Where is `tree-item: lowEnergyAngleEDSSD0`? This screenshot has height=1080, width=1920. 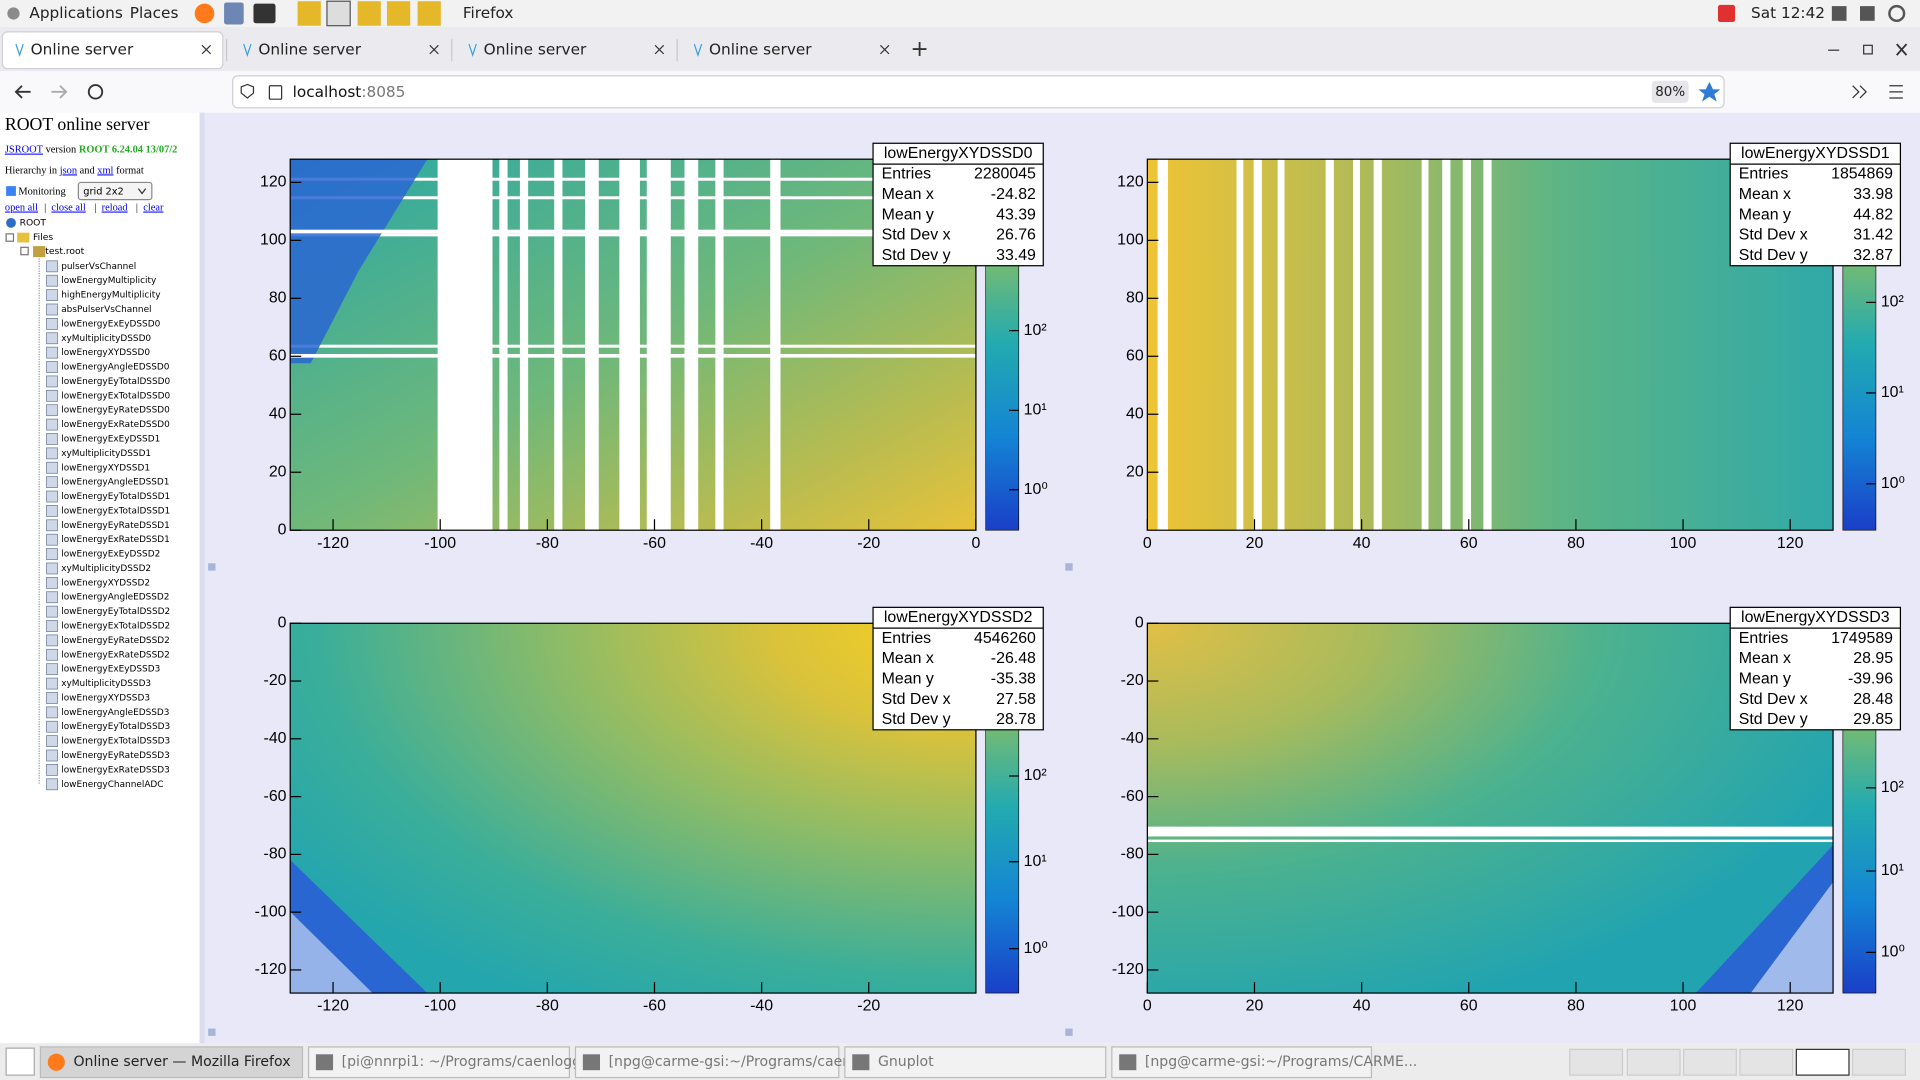
tree-item: lowEnergyAngleEDSSD0 is located at coordinates (115, 368).